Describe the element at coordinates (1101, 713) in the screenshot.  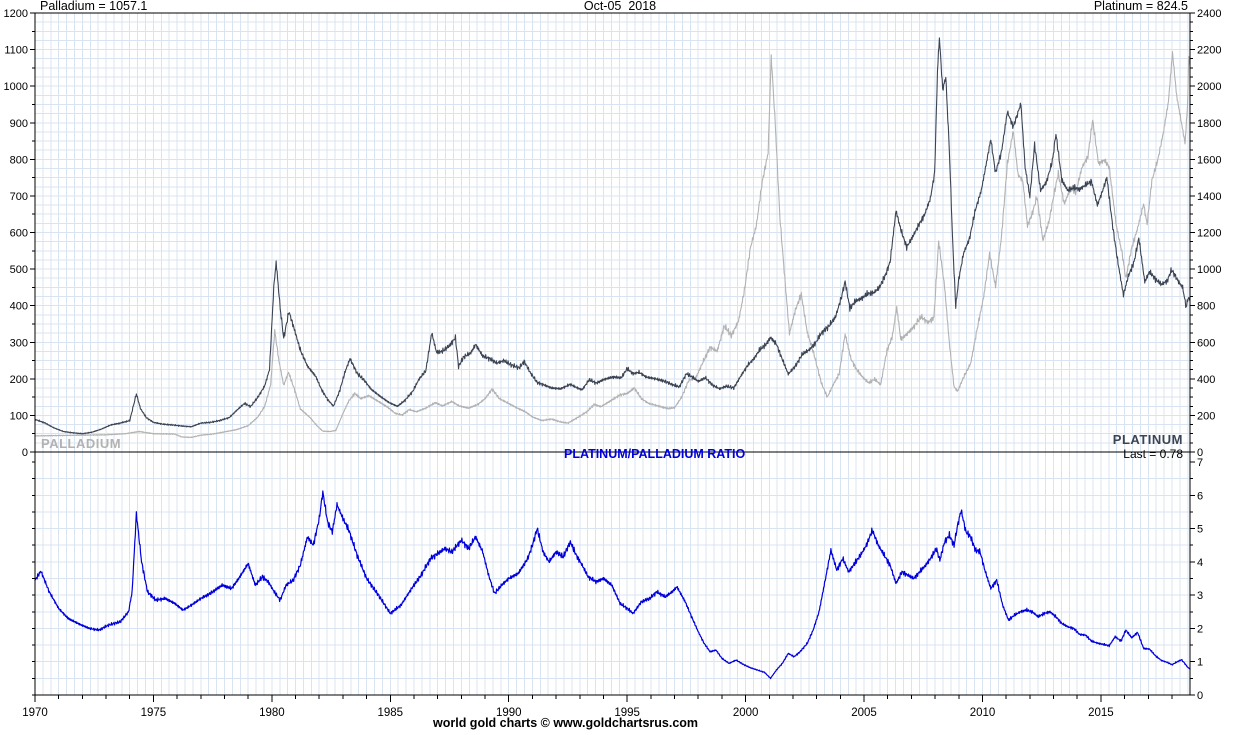
I see `svg-text: 2015` at that location.